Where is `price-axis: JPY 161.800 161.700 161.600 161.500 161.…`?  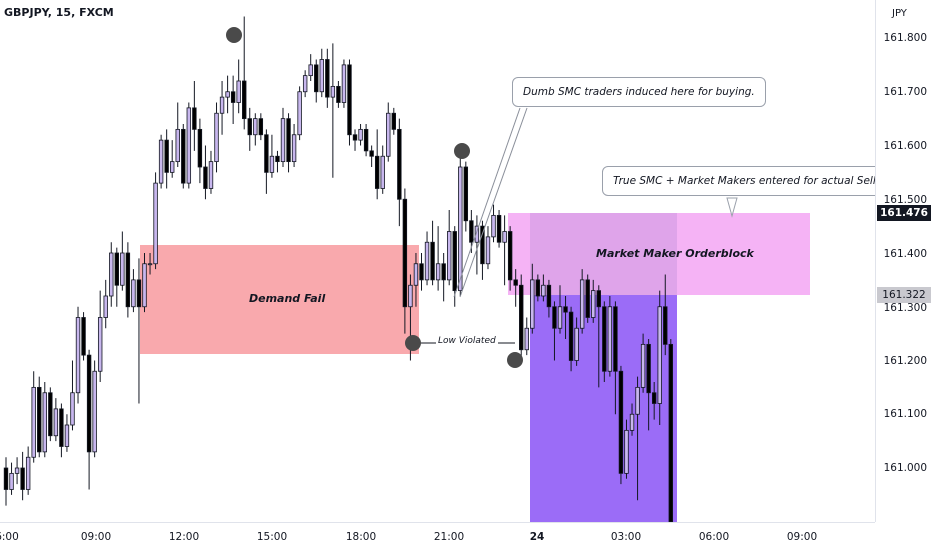
price-axis: JPY 161.800 161.700 161.600 161.500 161.… is located at coordinates (903, 261).